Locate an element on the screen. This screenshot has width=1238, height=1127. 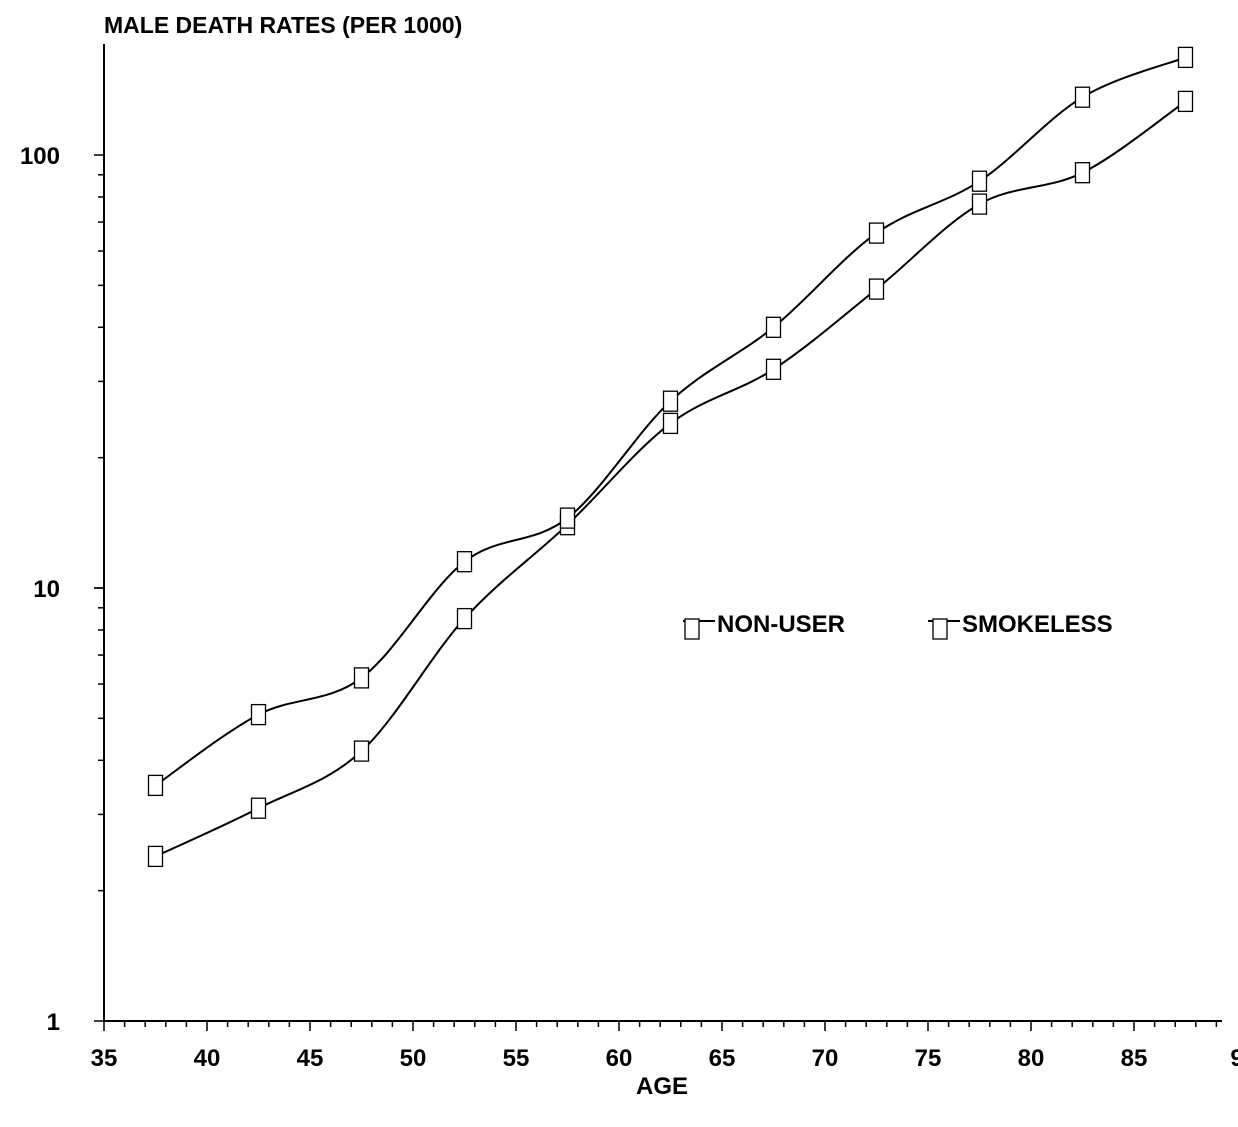
x-tick-label: 85 is located at coordinates (1134, 1058).